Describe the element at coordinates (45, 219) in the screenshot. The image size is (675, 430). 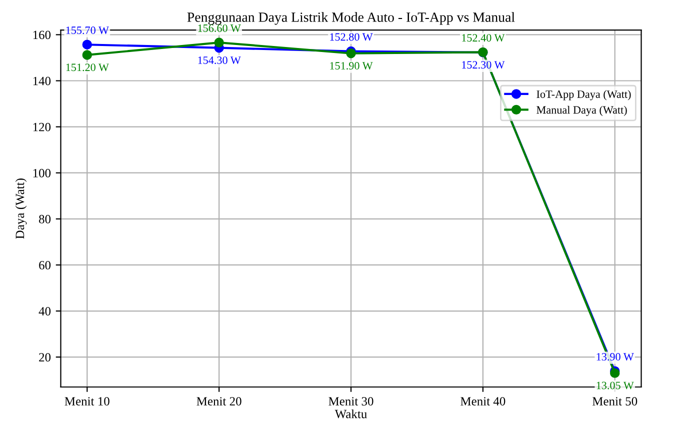
I see `y-tick-label: 80` at that location.